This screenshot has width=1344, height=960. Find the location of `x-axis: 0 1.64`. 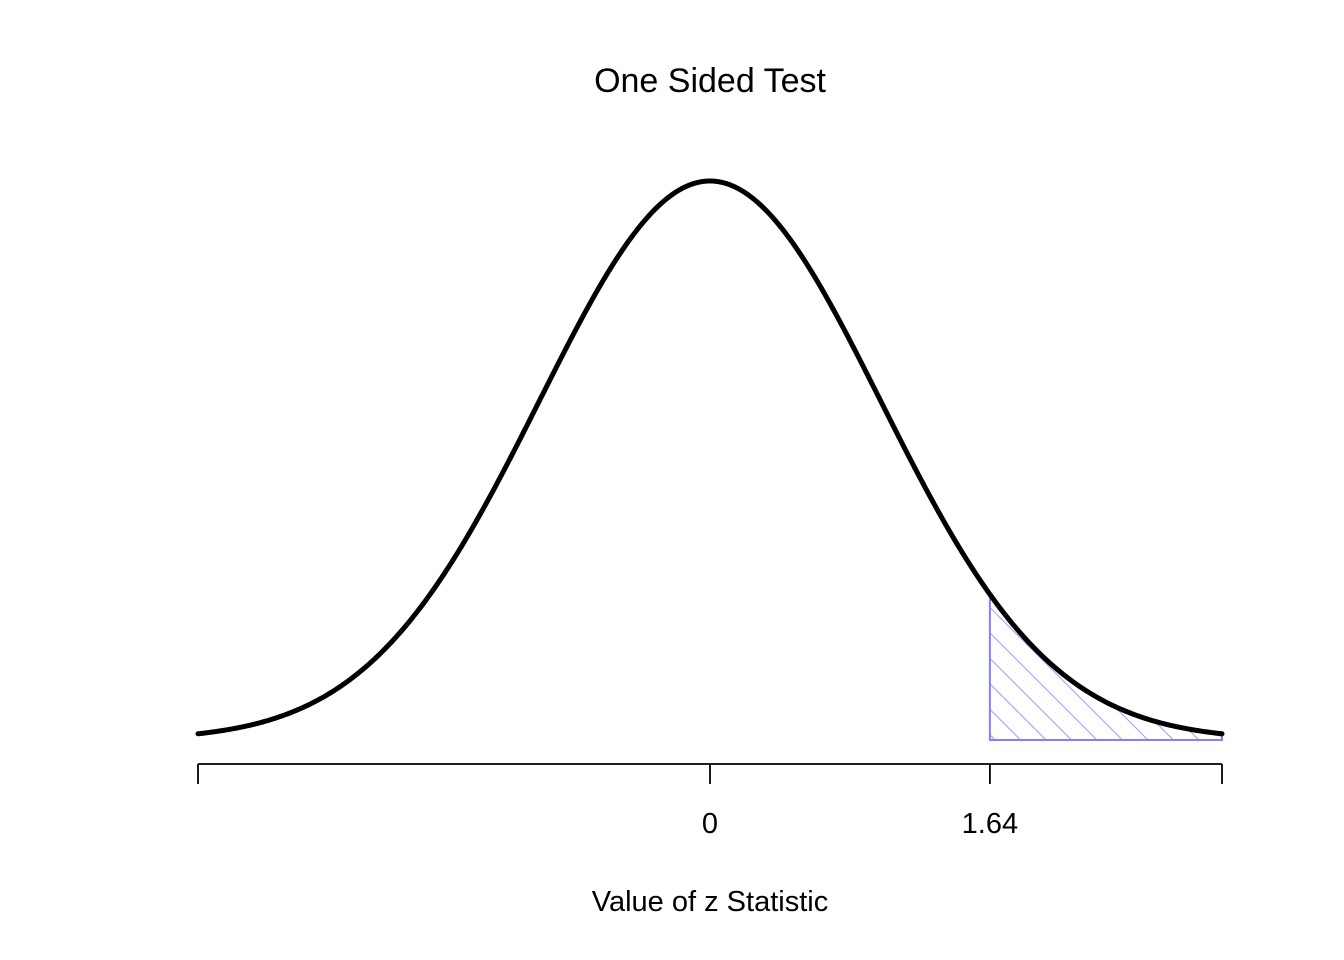

x-axis: 0 1.64 is located at coordinates (710, 801).